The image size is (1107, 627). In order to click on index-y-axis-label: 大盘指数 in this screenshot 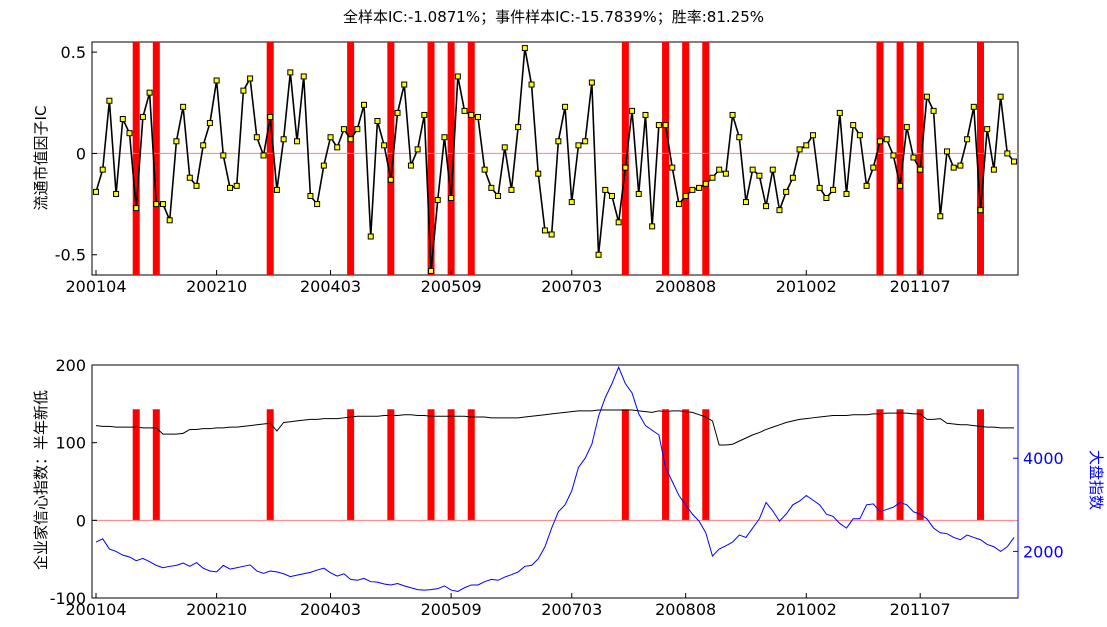, I will do `click(1096, 480)`.